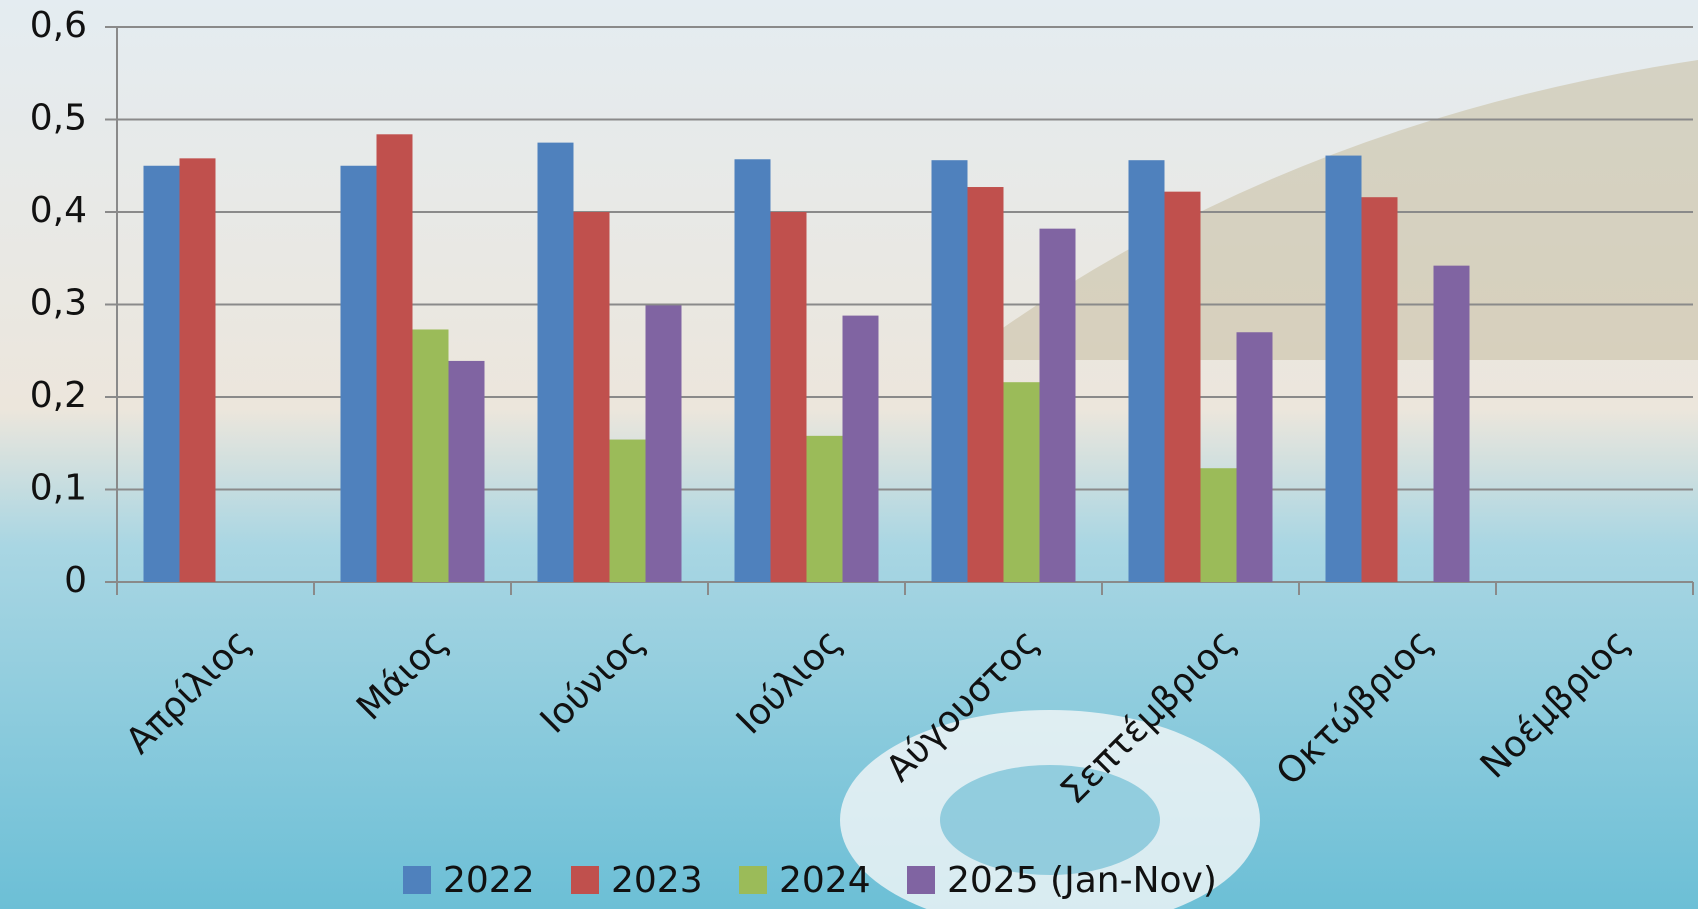 The image size is (1698, 909). I want to click on y-tick-label: 0, so click(75, 580).